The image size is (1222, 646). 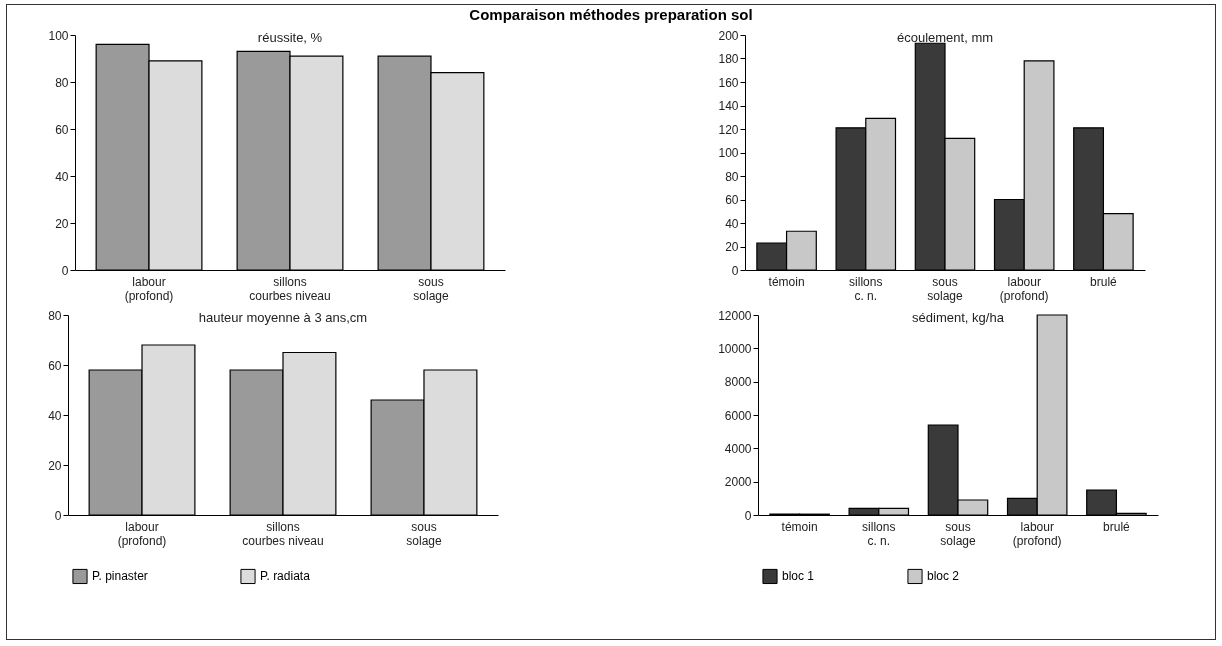 I want to click on chart-title: sédiment, kg/ha, so click(x=958, y=317).